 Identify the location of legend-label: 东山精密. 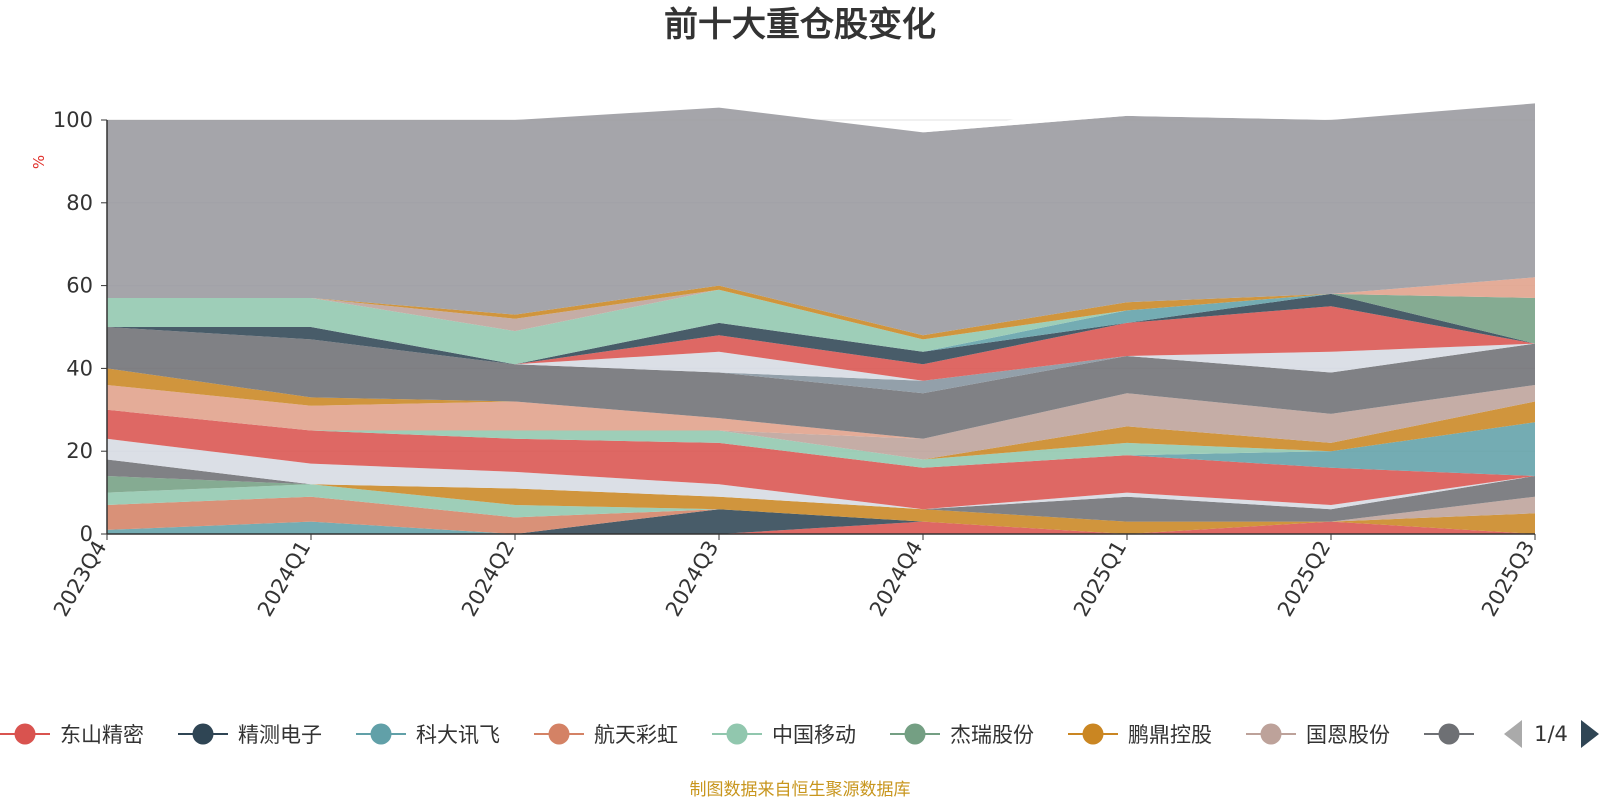
(102, 735).